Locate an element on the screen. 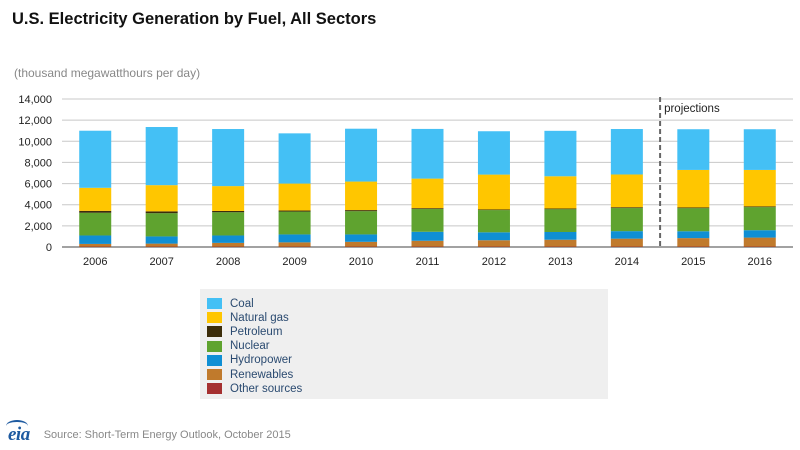 This screenshot has width=800, height=450. bar-natural-gas-2014 is located at coordinates (626, 191).